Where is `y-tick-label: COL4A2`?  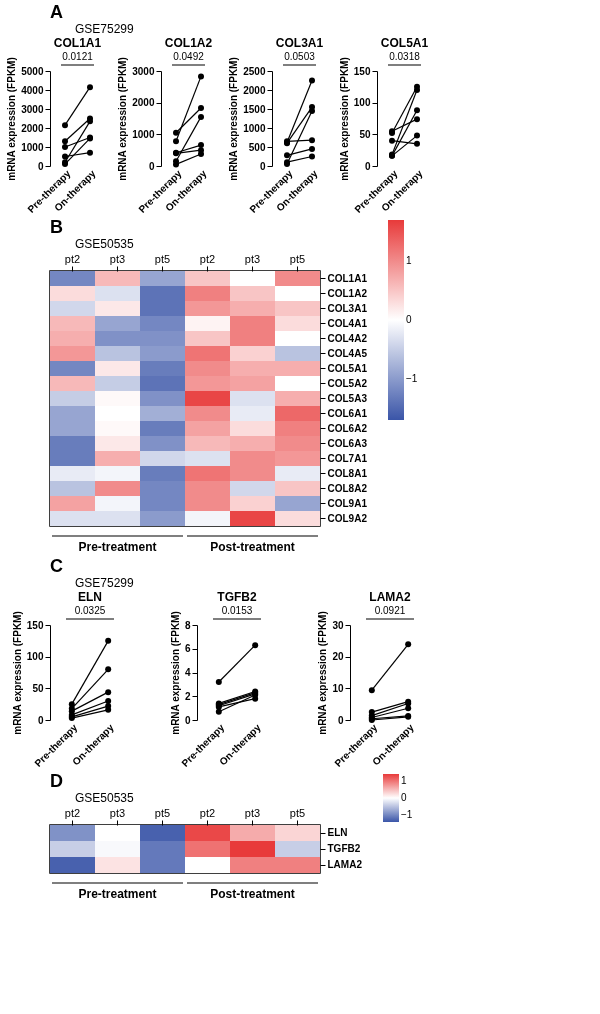
y-tick-label: COL4A2 is located at coordinates (347, 338).